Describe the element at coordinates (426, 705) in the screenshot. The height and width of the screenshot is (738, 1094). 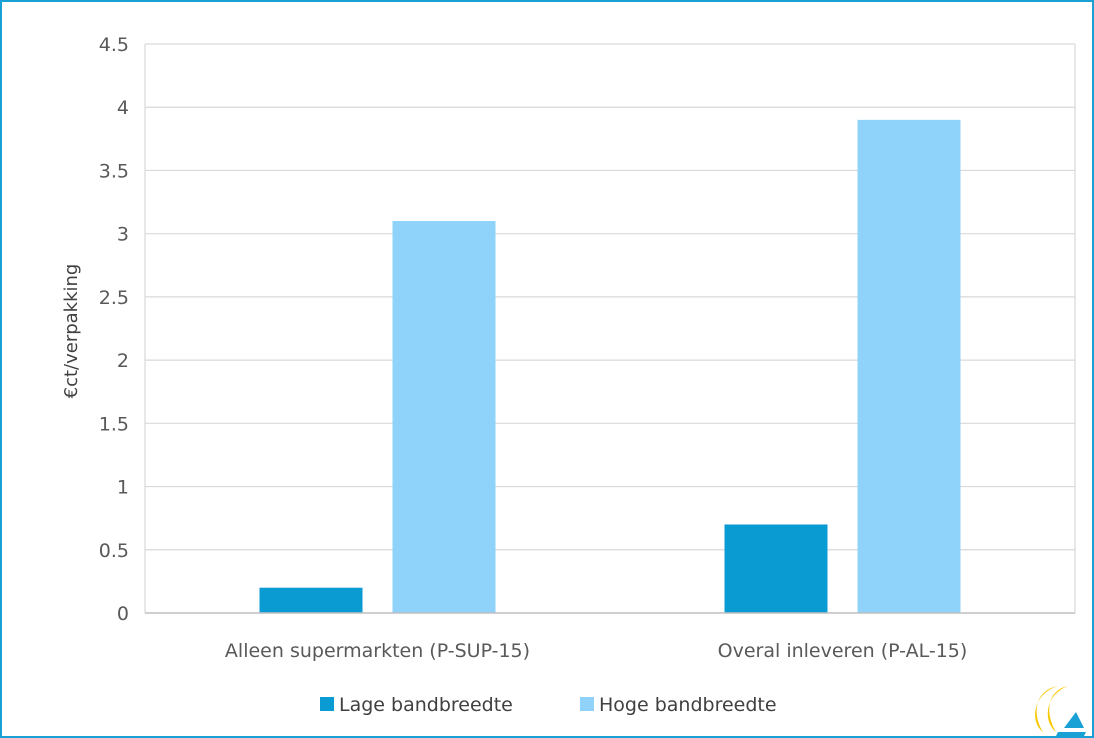
I see `legend-label: Lage bandbreedte` at that location.